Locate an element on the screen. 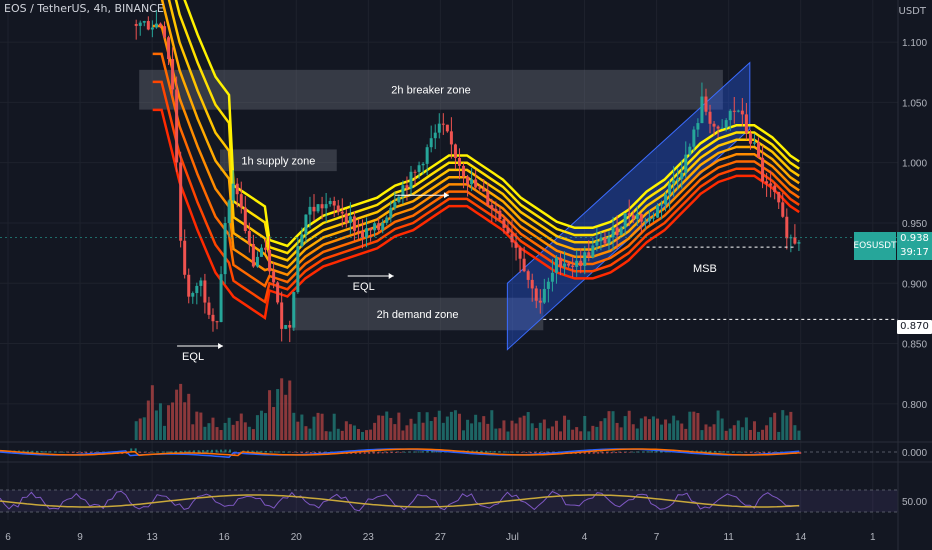 The width and height of the screenshot is (932, 550). time-tick-label: 20 is located at coordinates (297, 537).